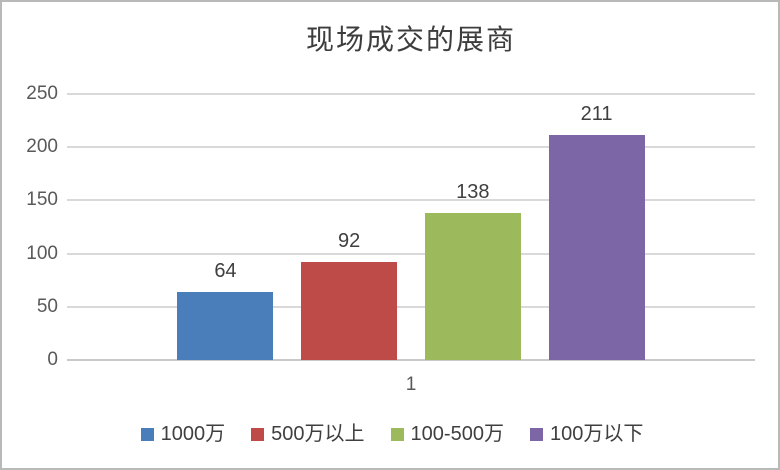 The width and height of the screenshot is (780, 470). What do you see at coordinates (42, 93) in the screenshot?
I see `y-tick-label: 250` at bounding box center [42, 93].